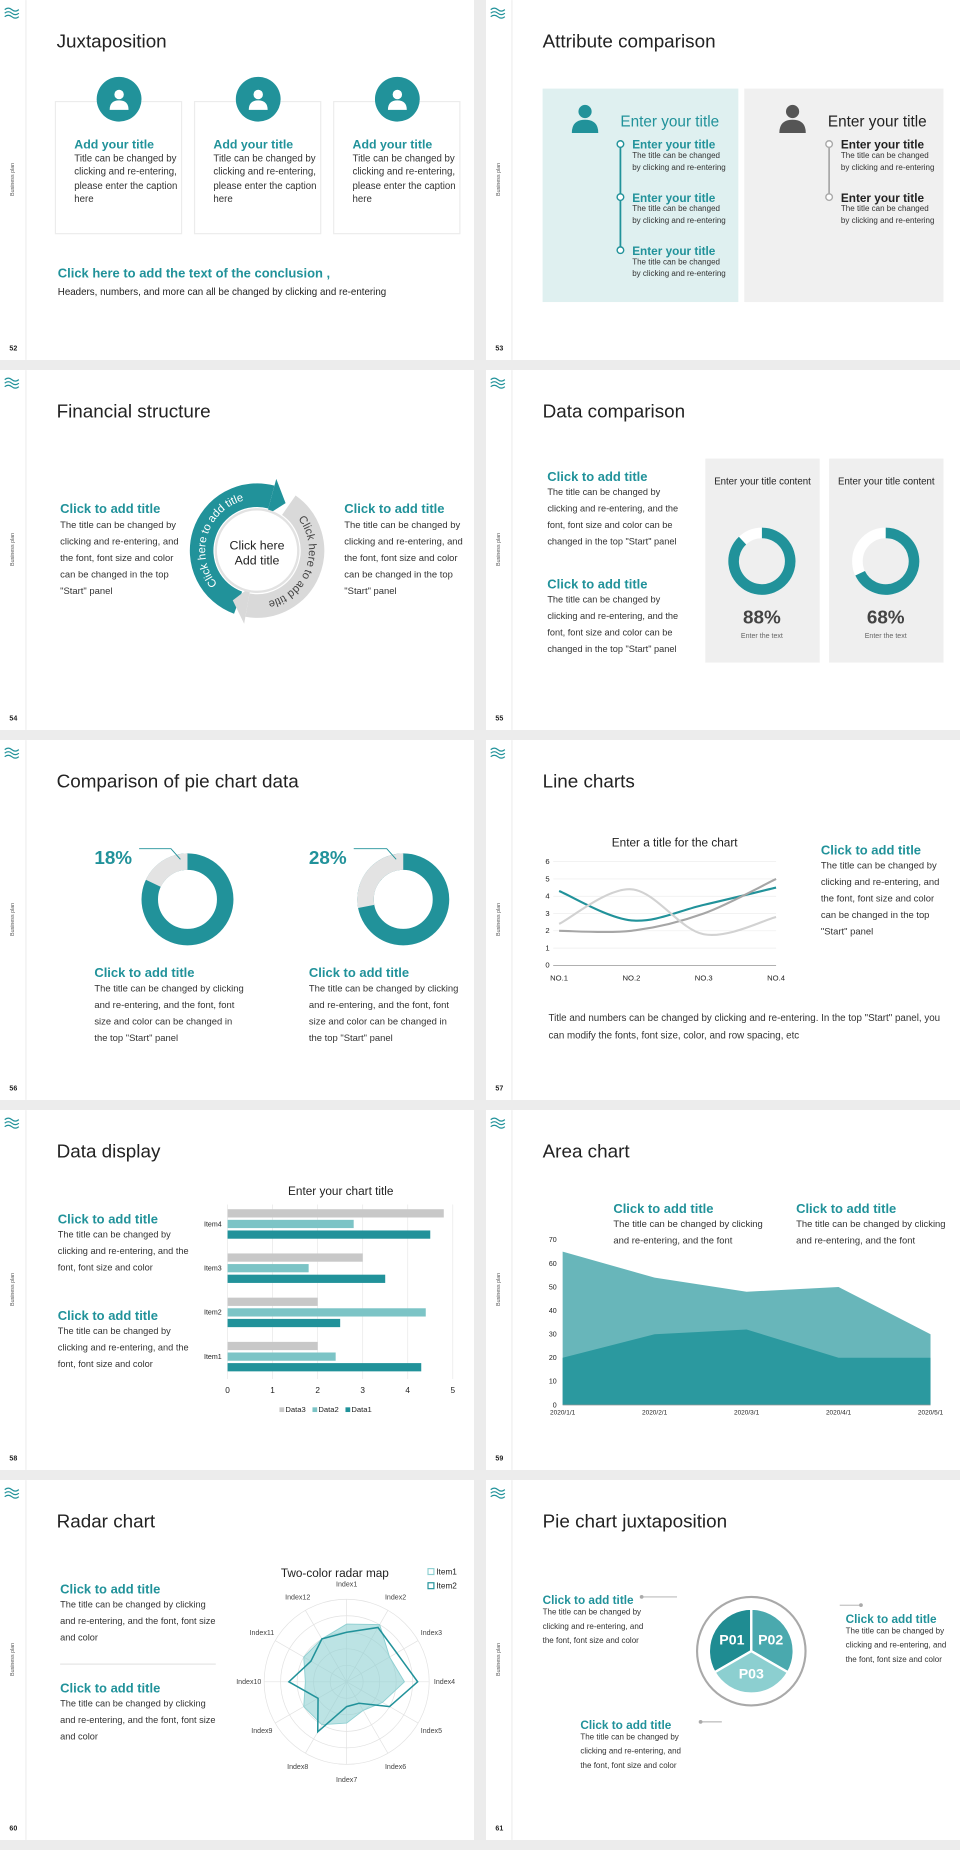 The height and width of the screenshot is (1850, 960). I want to click on axis-label: Index6, so click(395, 1767).